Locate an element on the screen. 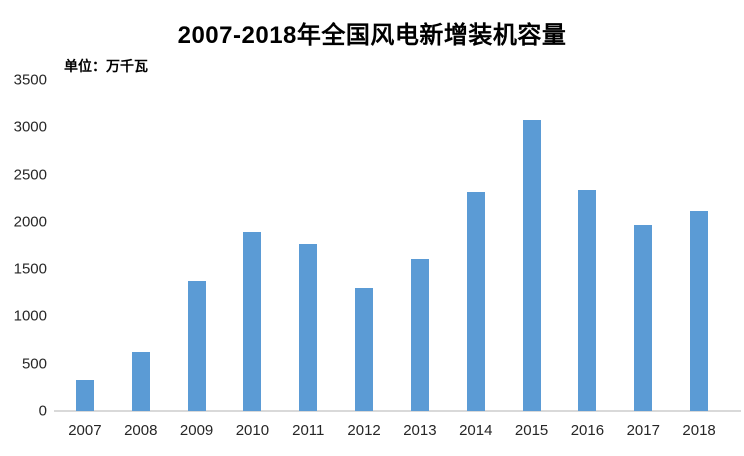  bar-2013 is located at coordinates (419, 334).